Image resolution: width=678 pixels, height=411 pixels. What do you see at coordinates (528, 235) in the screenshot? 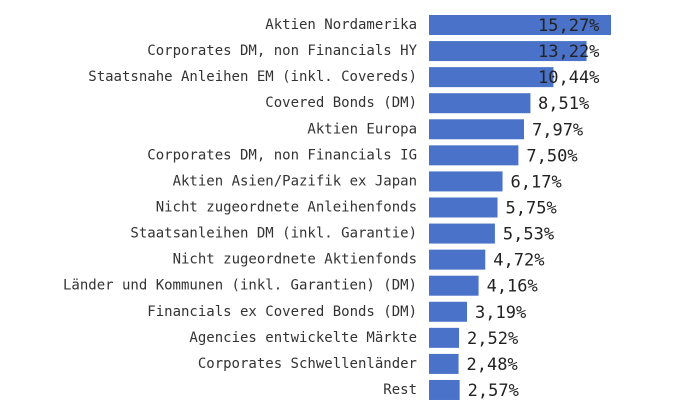
I see `value-label: 5,53%` at bounding box center [528, 235].